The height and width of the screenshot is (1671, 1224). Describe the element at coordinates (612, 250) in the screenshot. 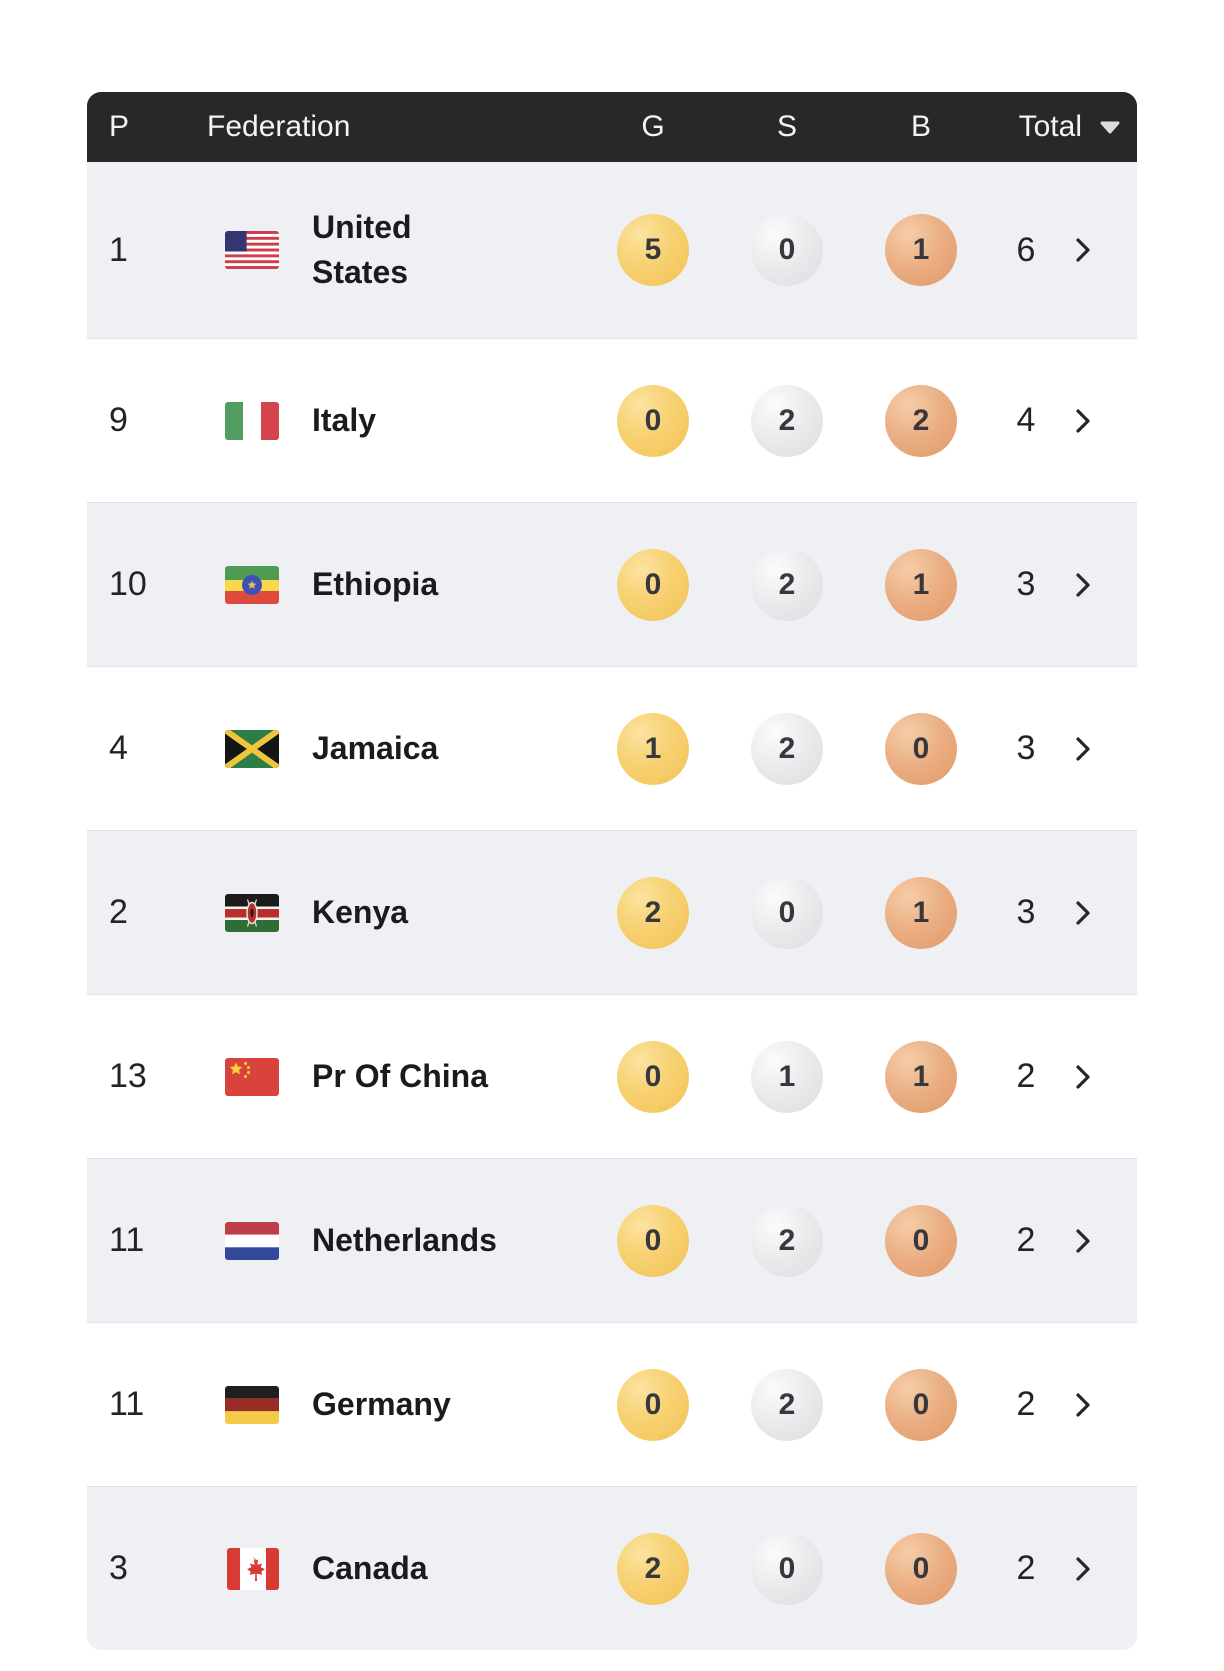

I see `federation-row: 1 United States 5 0 1 6` at that location.